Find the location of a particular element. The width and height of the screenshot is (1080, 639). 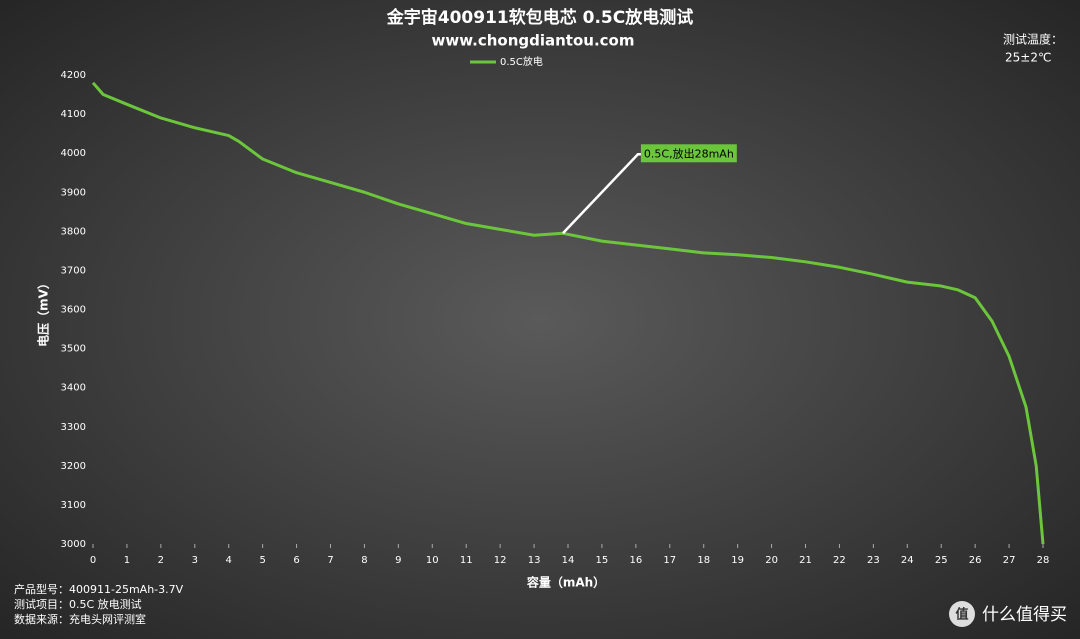

x-tick-label: 18 is located at coordinates (703, 560).